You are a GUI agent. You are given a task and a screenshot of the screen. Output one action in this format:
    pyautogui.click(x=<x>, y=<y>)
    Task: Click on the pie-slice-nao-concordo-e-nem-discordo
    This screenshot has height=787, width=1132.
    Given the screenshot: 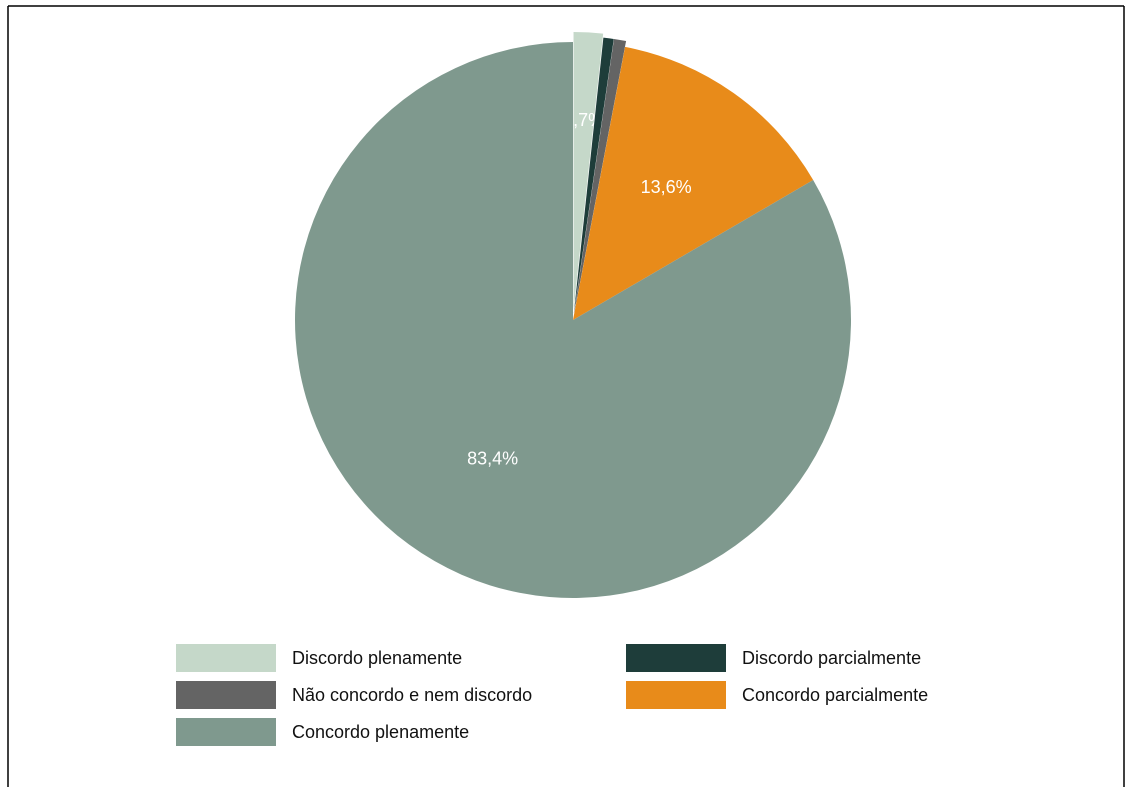 What is the action you would take?
    pyautogui.click(x=600, y=176)
    